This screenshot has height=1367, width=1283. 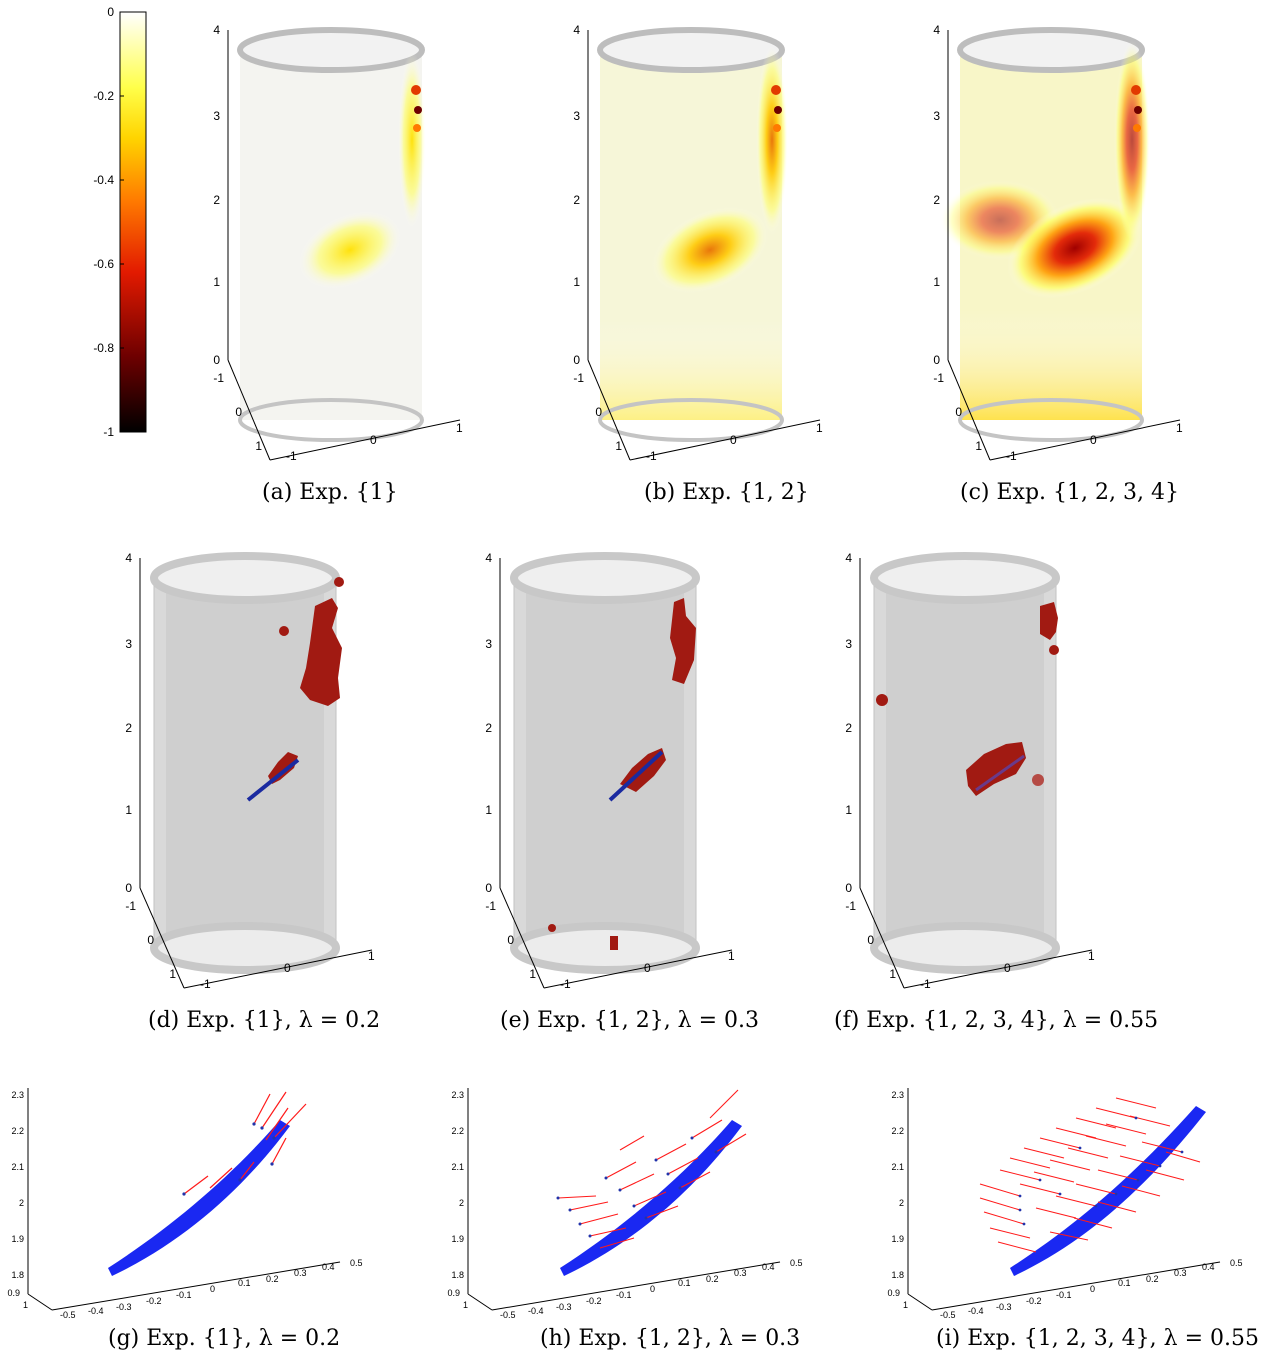 I want to click on red-blob-top, so click(x=683, y=641).